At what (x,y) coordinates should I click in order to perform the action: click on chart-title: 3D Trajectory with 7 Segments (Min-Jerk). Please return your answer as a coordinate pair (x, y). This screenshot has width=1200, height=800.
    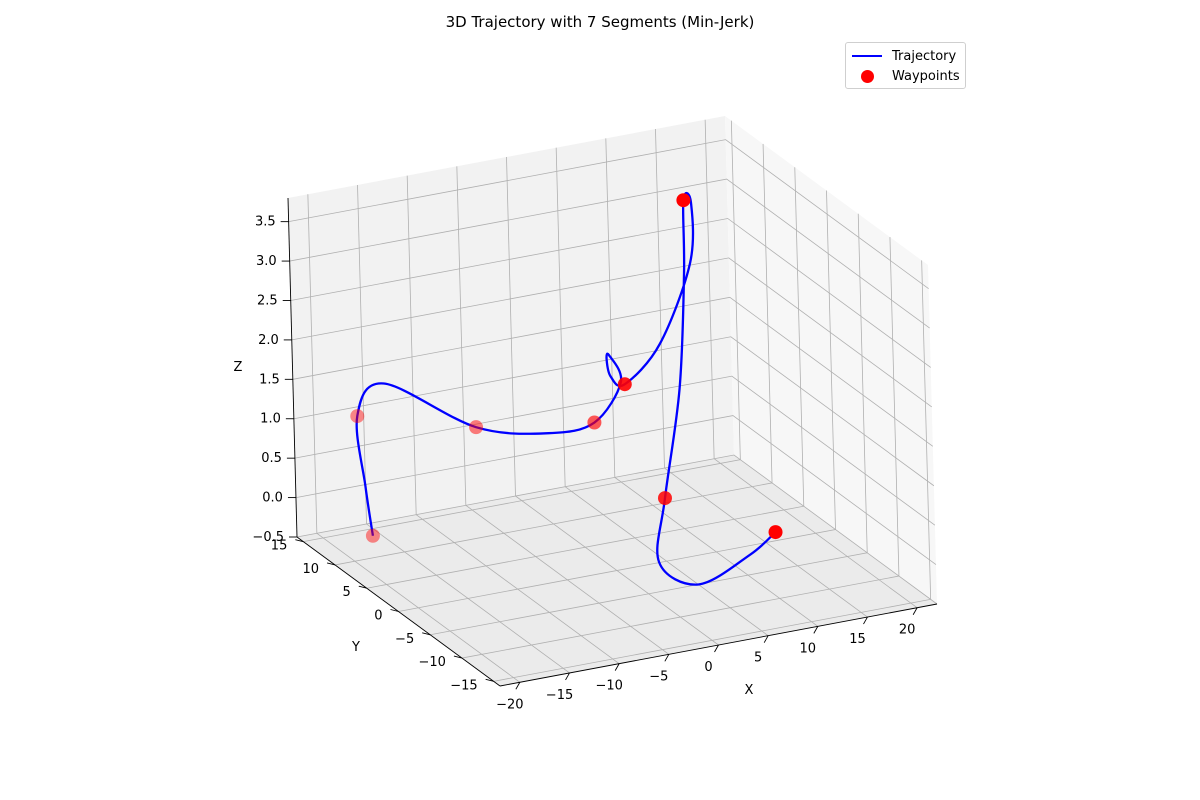
    Looking at the image, I should click on (600, 22).